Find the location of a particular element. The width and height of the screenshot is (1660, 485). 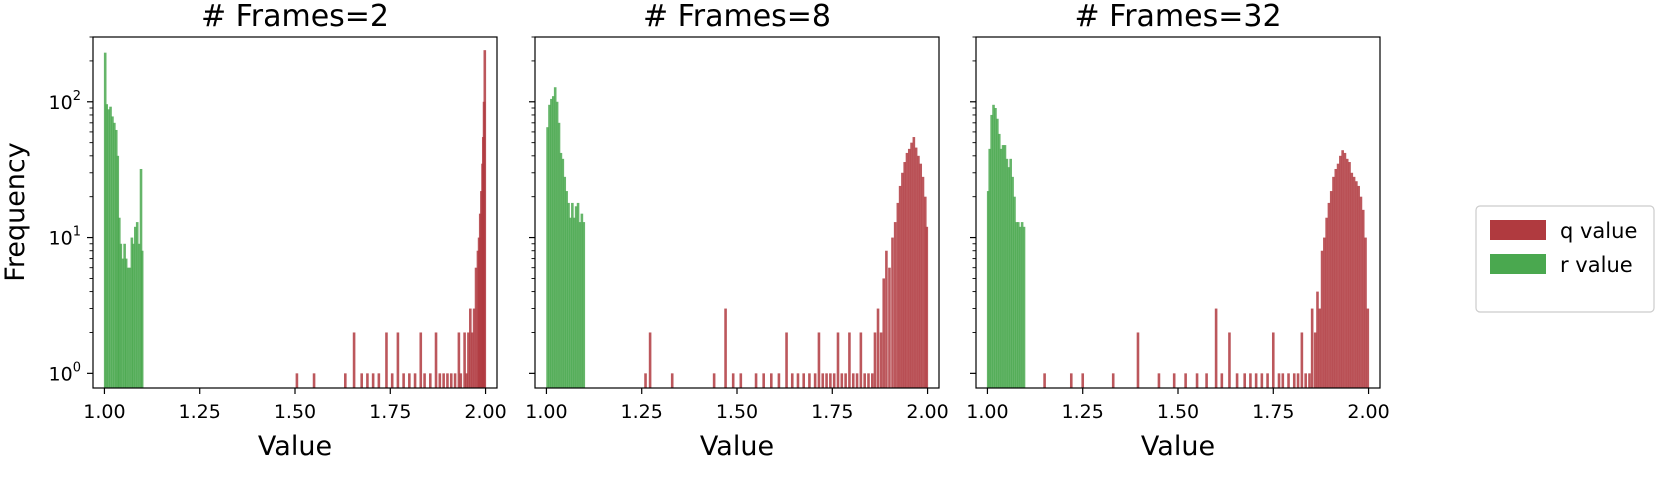

x-tick-label: 1.25 is located at coordinates (1083, 412).